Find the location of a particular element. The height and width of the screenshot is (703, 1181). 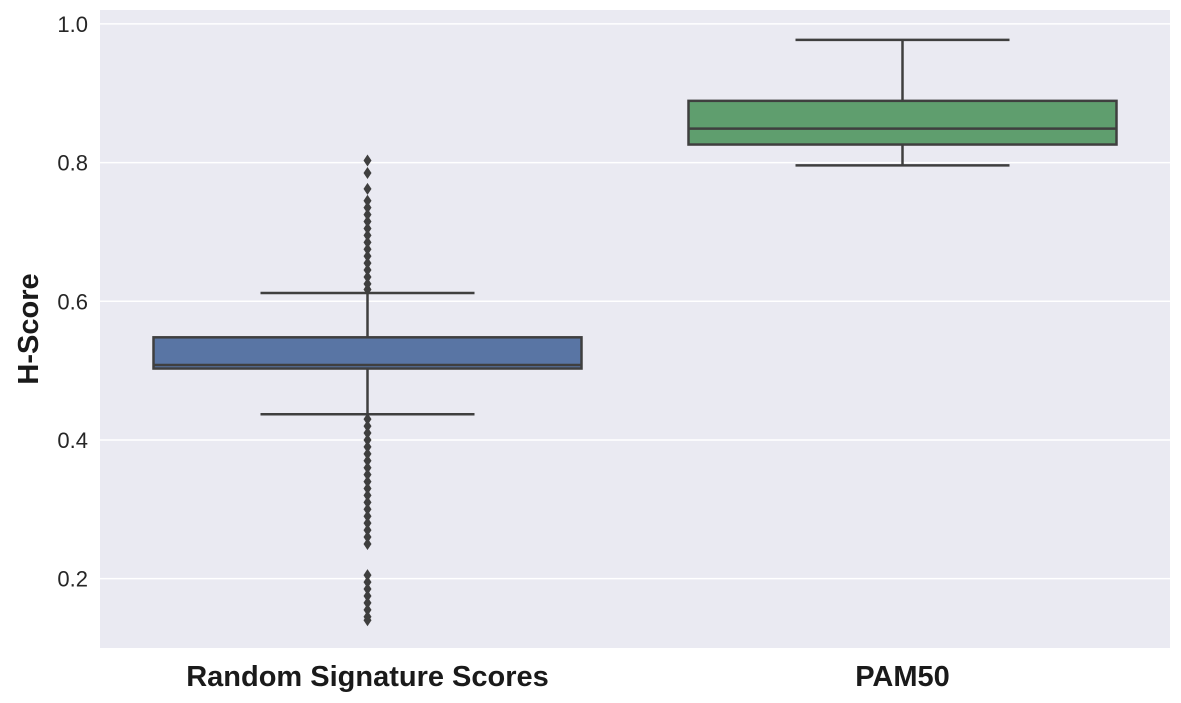

y-axis-label: H-Score is located at coordinates (29, 328).